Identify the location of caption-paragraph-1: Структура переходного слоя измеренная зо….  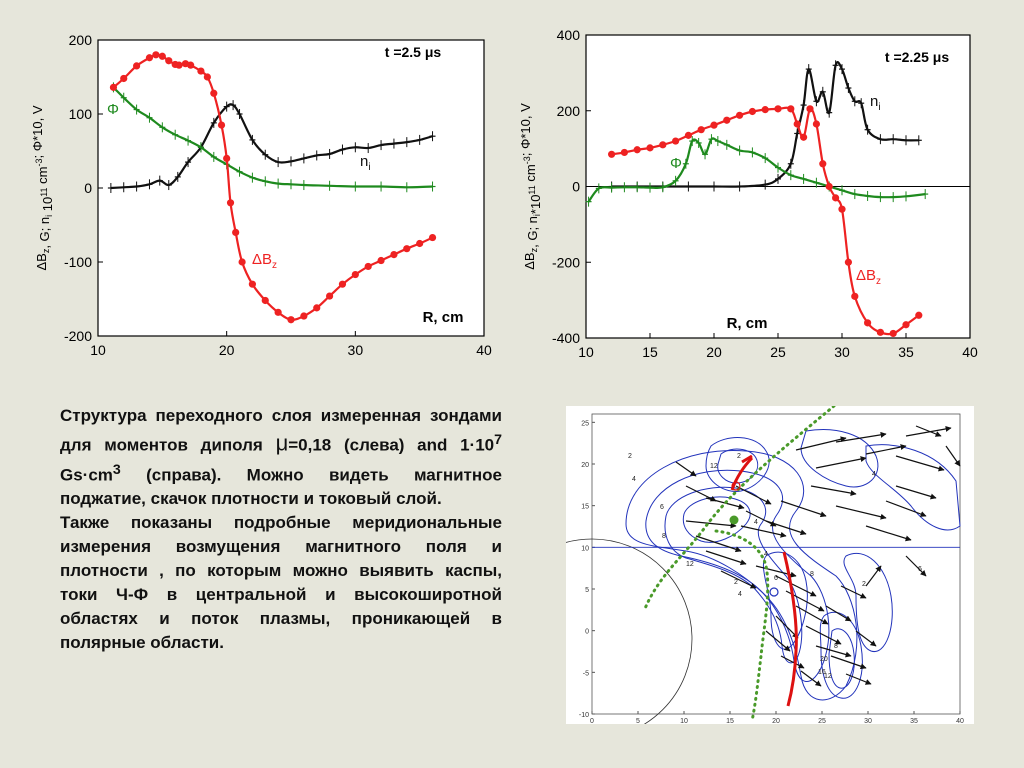
(281, 457).